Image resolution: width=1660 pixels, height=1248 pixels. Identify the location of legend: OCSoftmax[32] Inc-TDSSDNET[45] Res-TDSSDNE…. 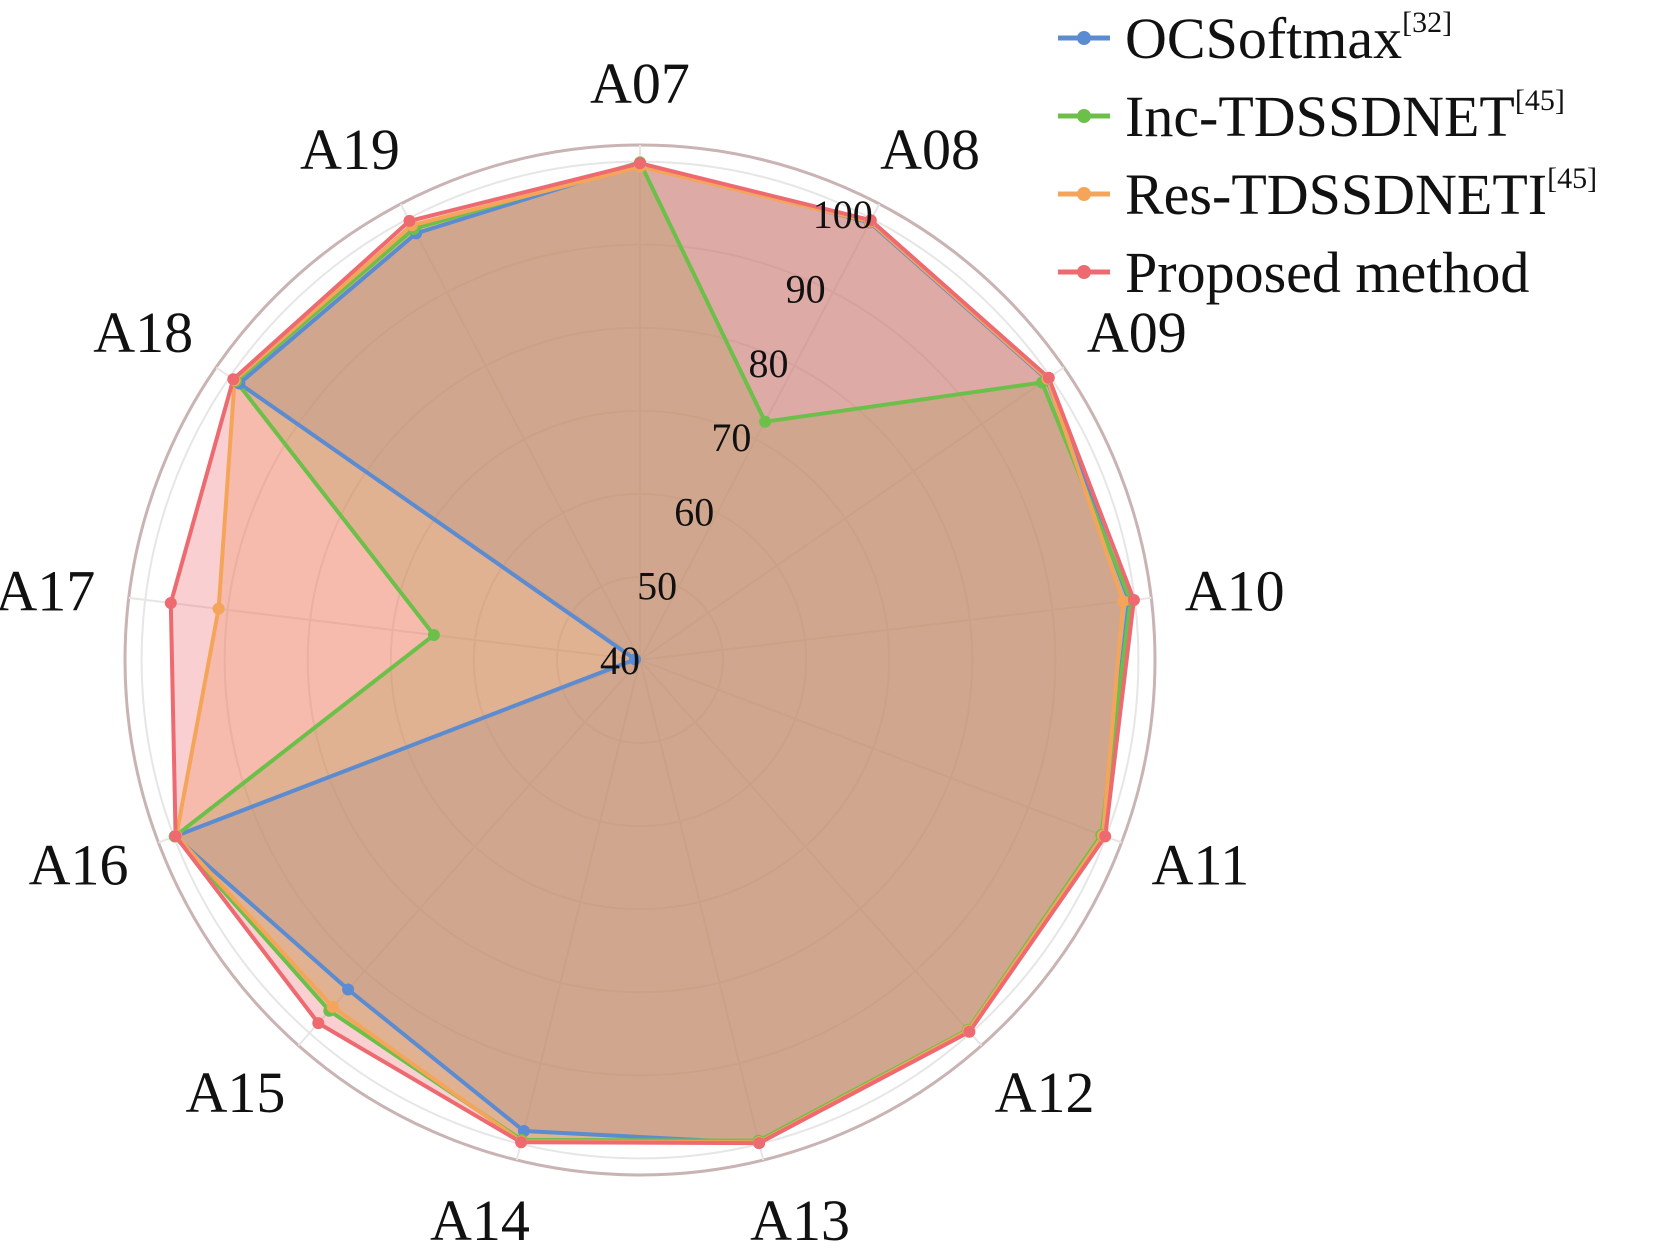
(1327, 155).